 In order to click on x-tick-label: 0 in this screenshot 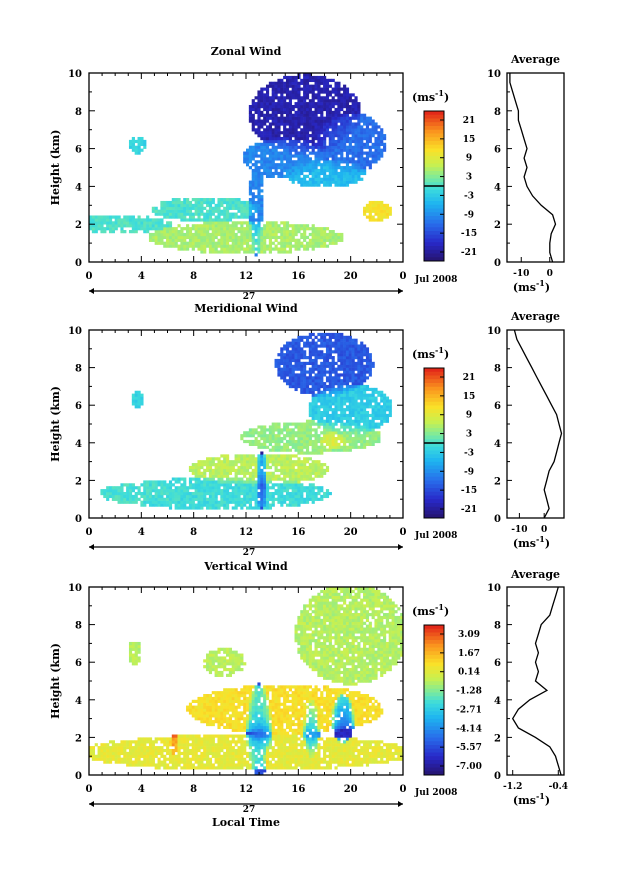, I will do `click(89, 532)`.